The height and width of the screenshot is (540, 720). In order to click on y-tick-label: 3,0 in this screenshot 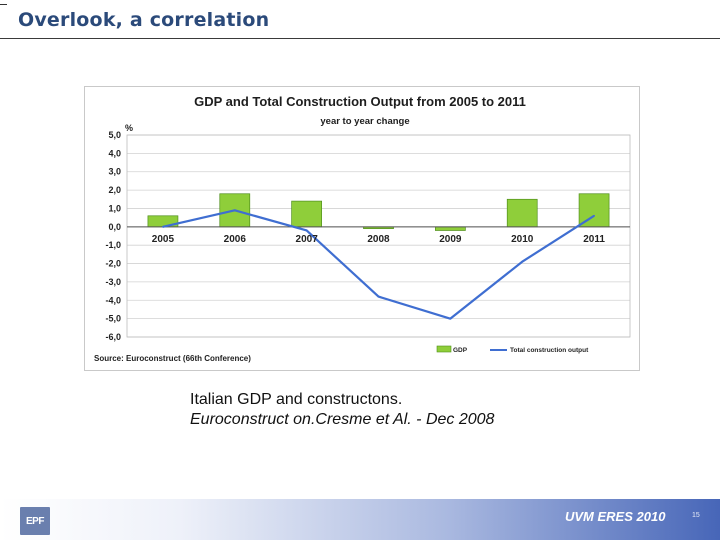, I will do `click(114, 172)`.